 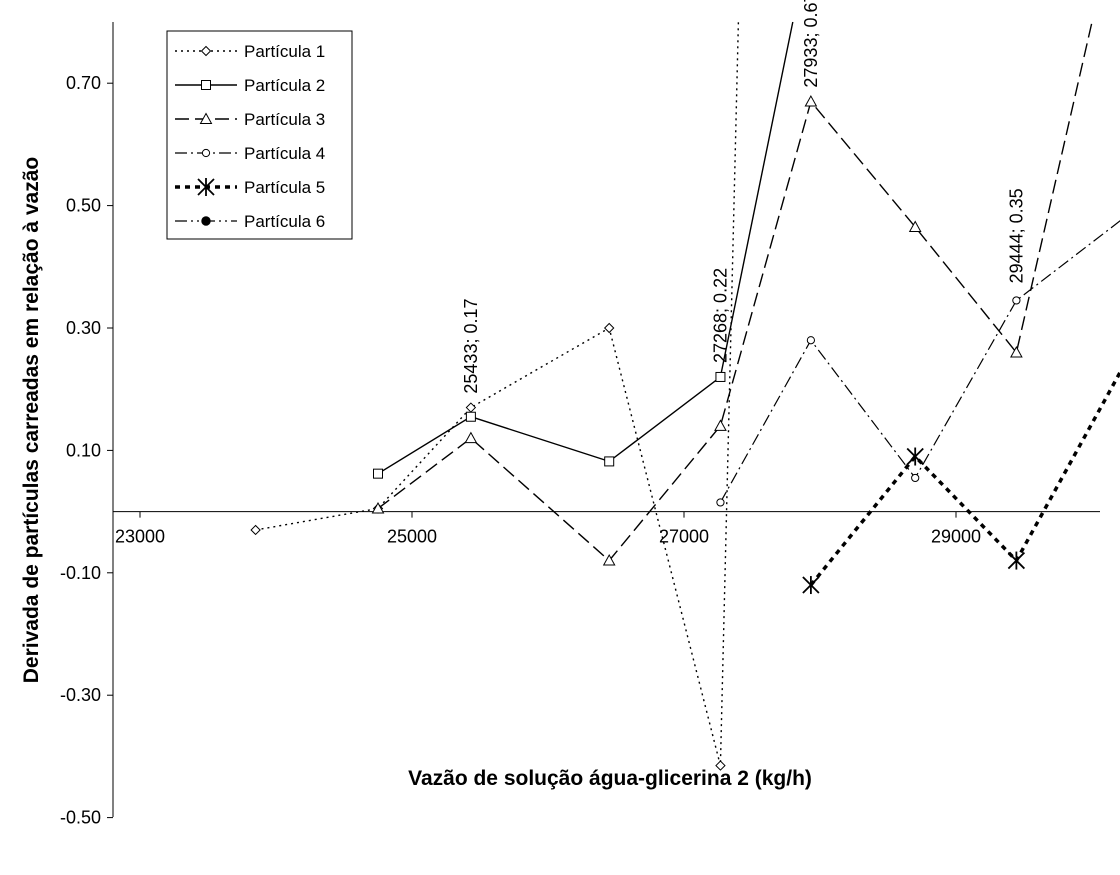 What do you see at coordinates (83, 206) in the screenshot?
I see `y-tick-label: 0.50` at bounding box center [83, 206].